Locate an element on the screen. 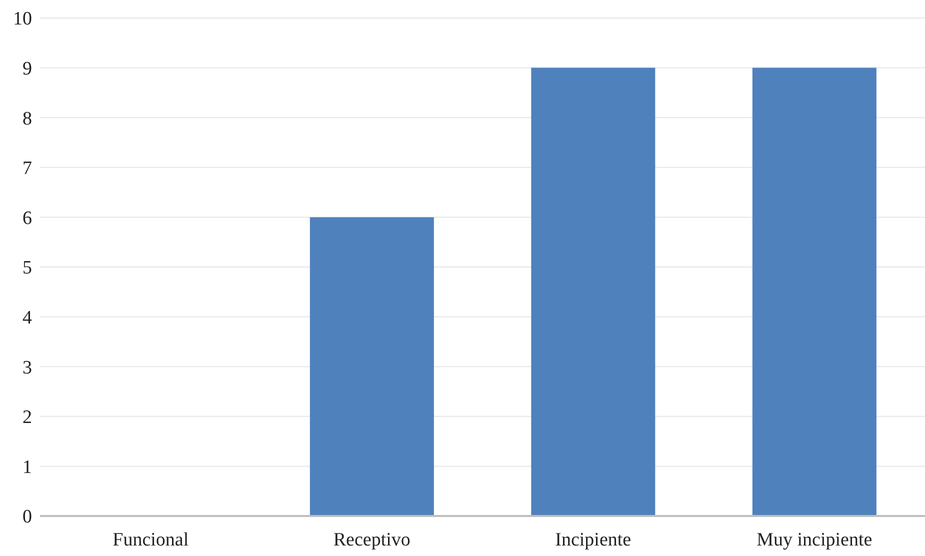 This screenshot has width=925, height=556. x-tick-label: Muy incipiente is located at coordinates (814, 539).